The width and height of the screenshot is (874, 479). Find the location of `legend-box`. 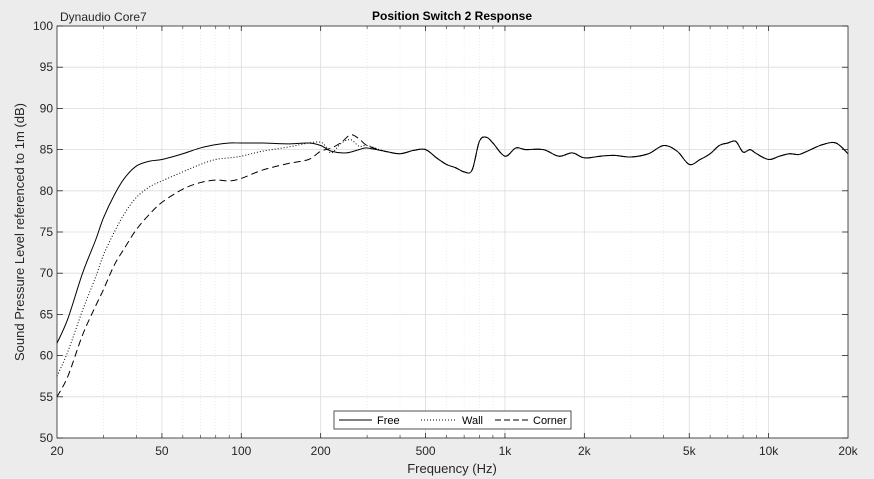

legend-box is located at coordinates (452, 420).